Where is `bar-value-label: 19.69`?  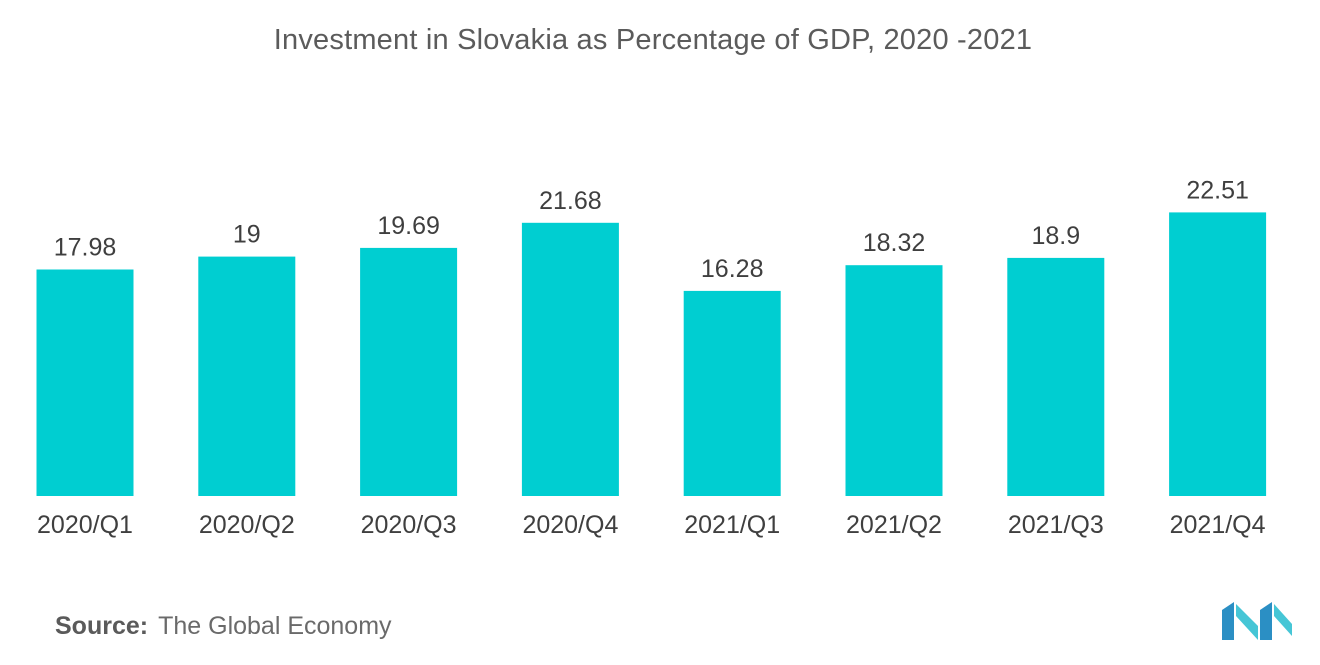
bar-value-label: 19.69 is located at coordinates (408, 226).